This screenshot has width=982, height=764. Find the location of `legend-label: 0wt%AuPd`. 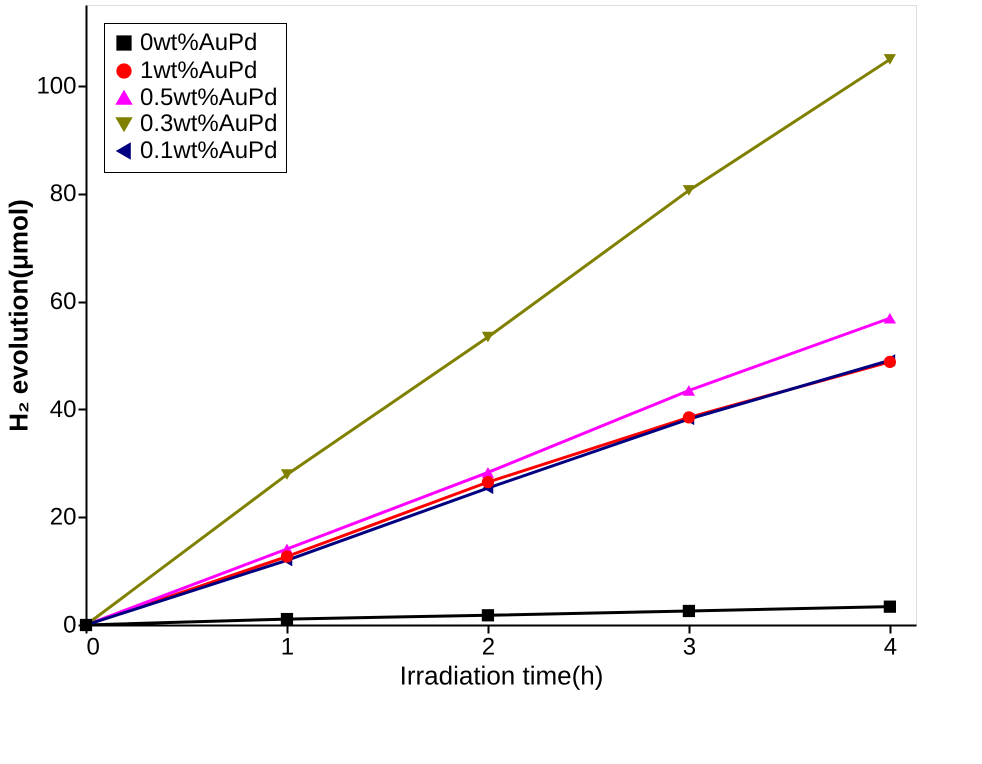

legend-label: 0wt%AuPd is located at coordinates (199, 42).